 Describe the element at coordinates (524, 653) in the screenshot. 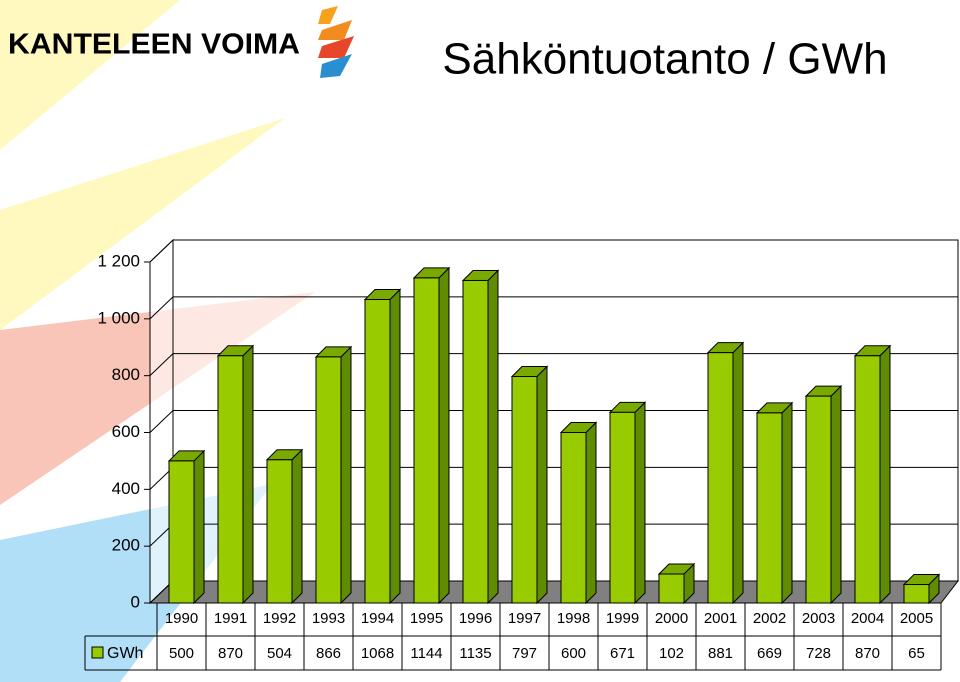

I see `value-label: 797` at that location.